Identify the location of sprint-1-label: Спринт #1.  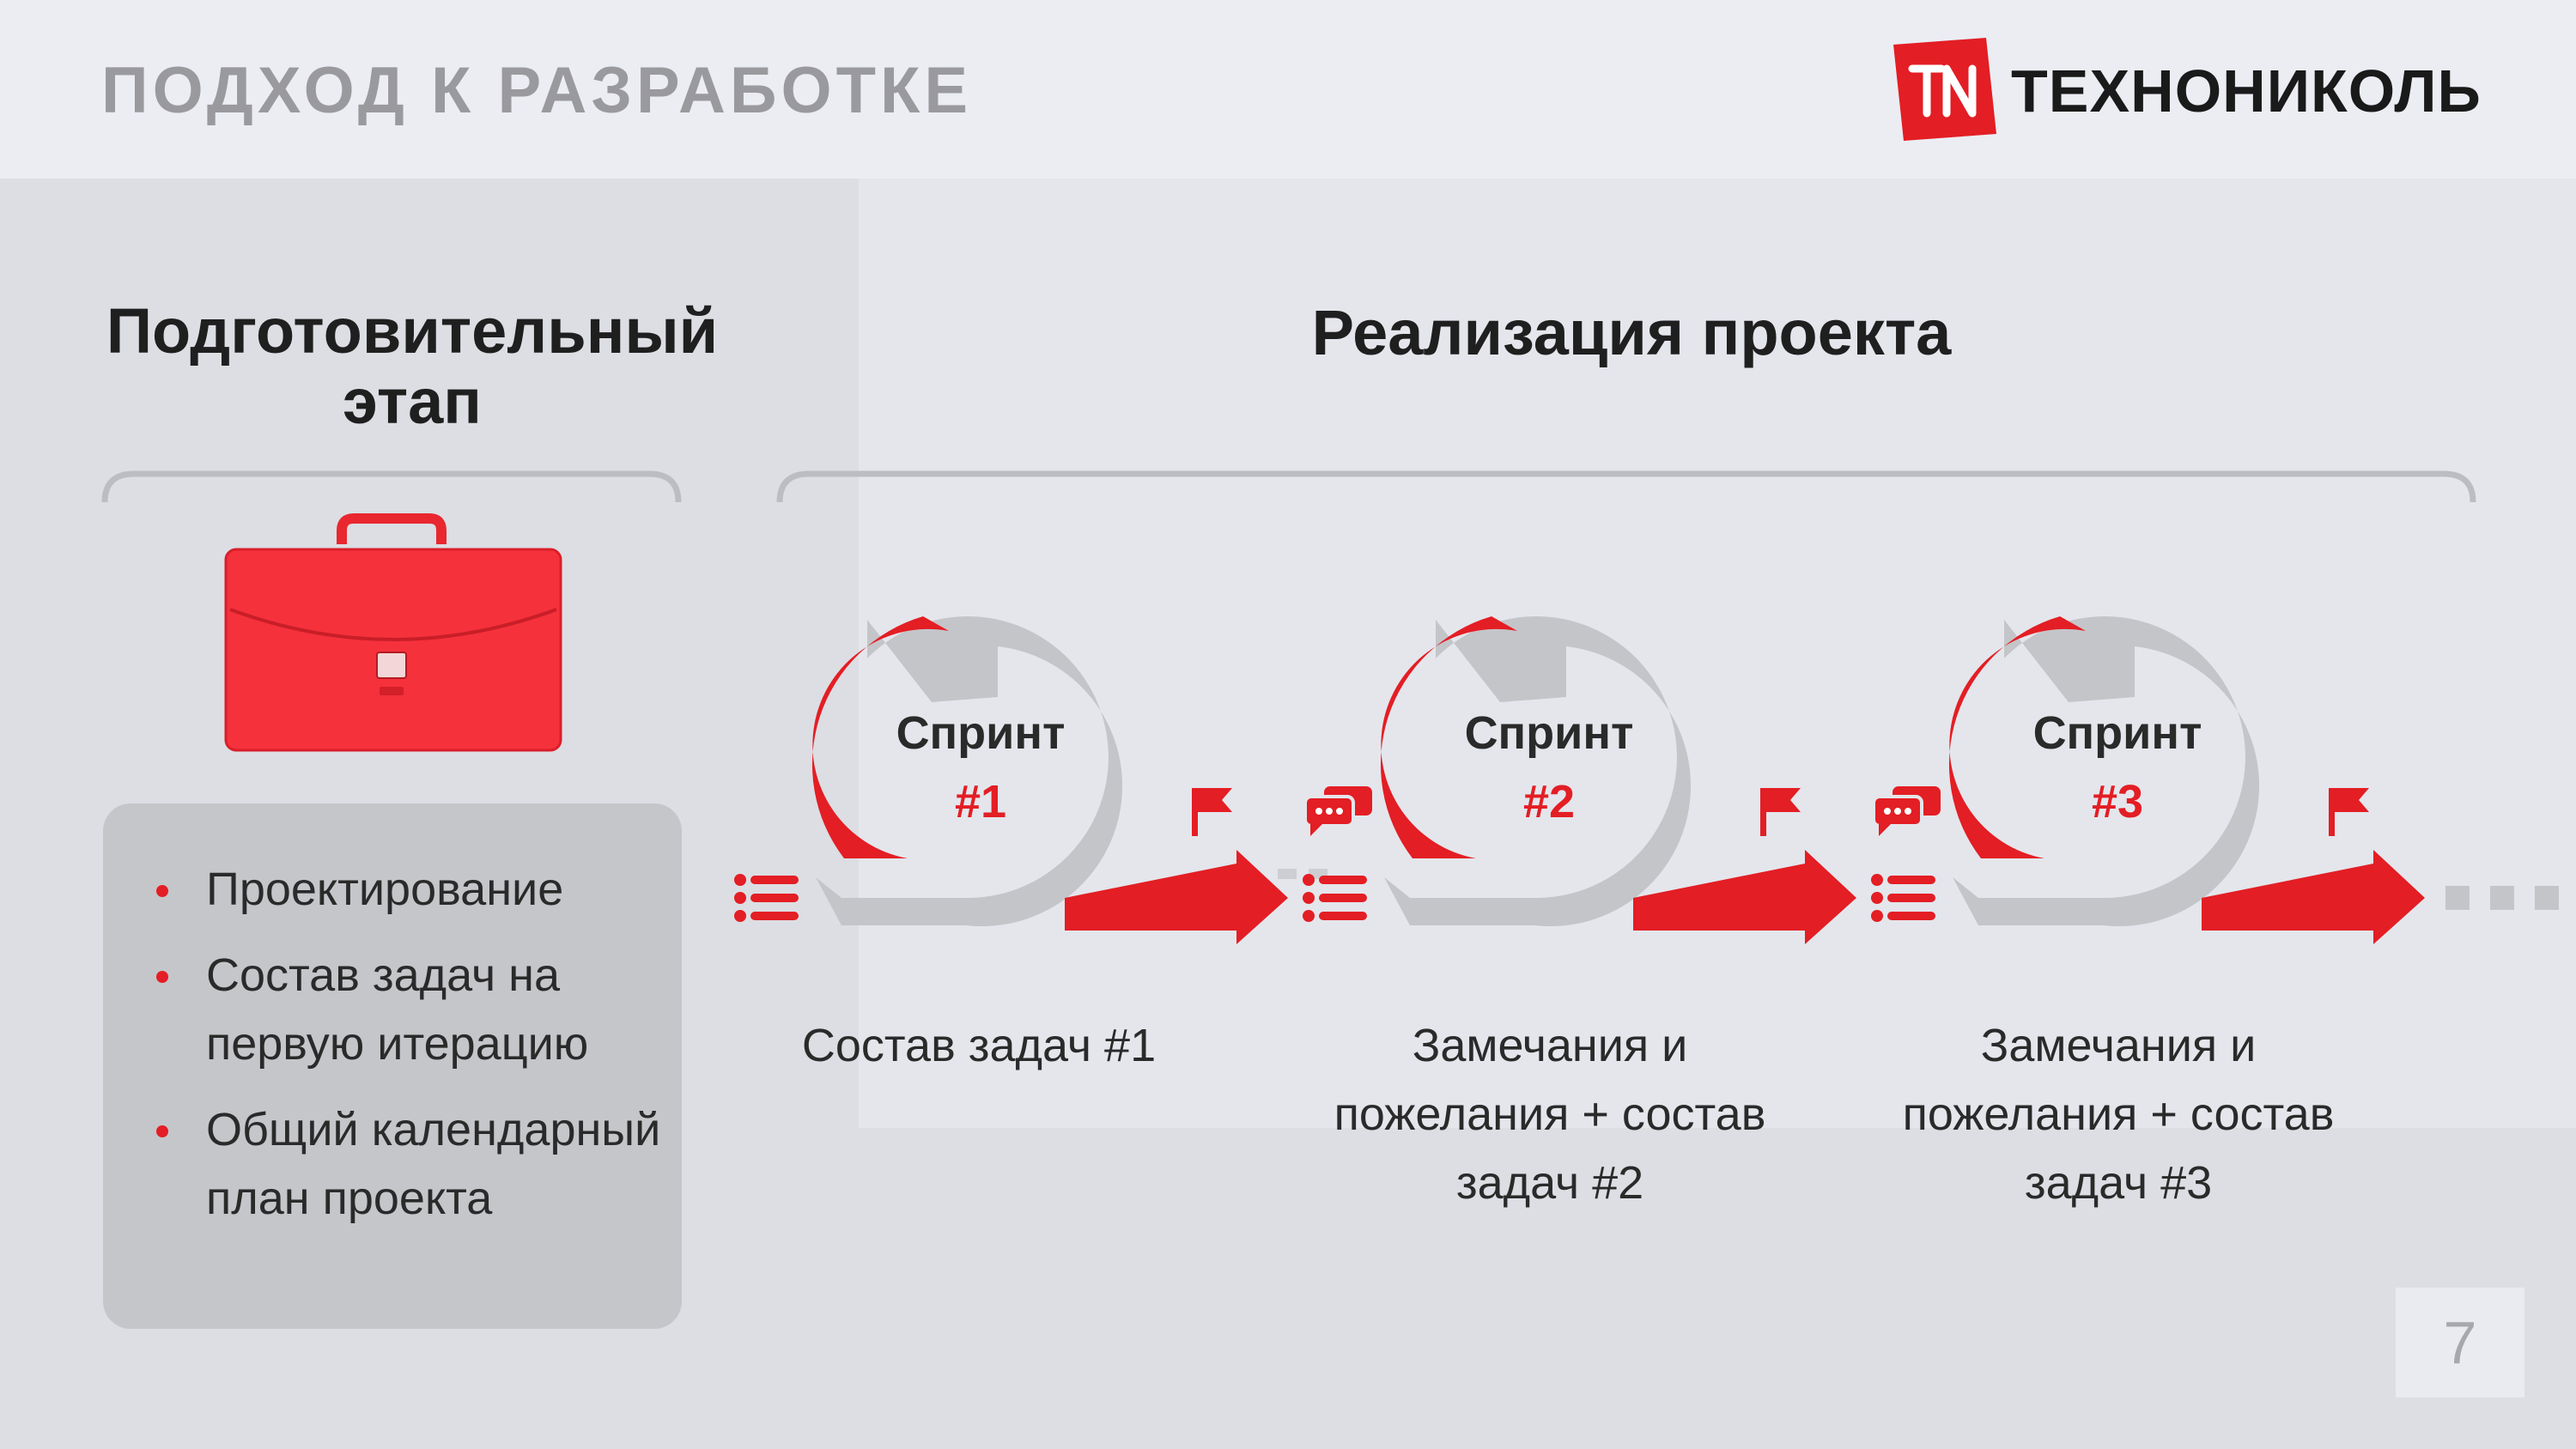
(980, 767).